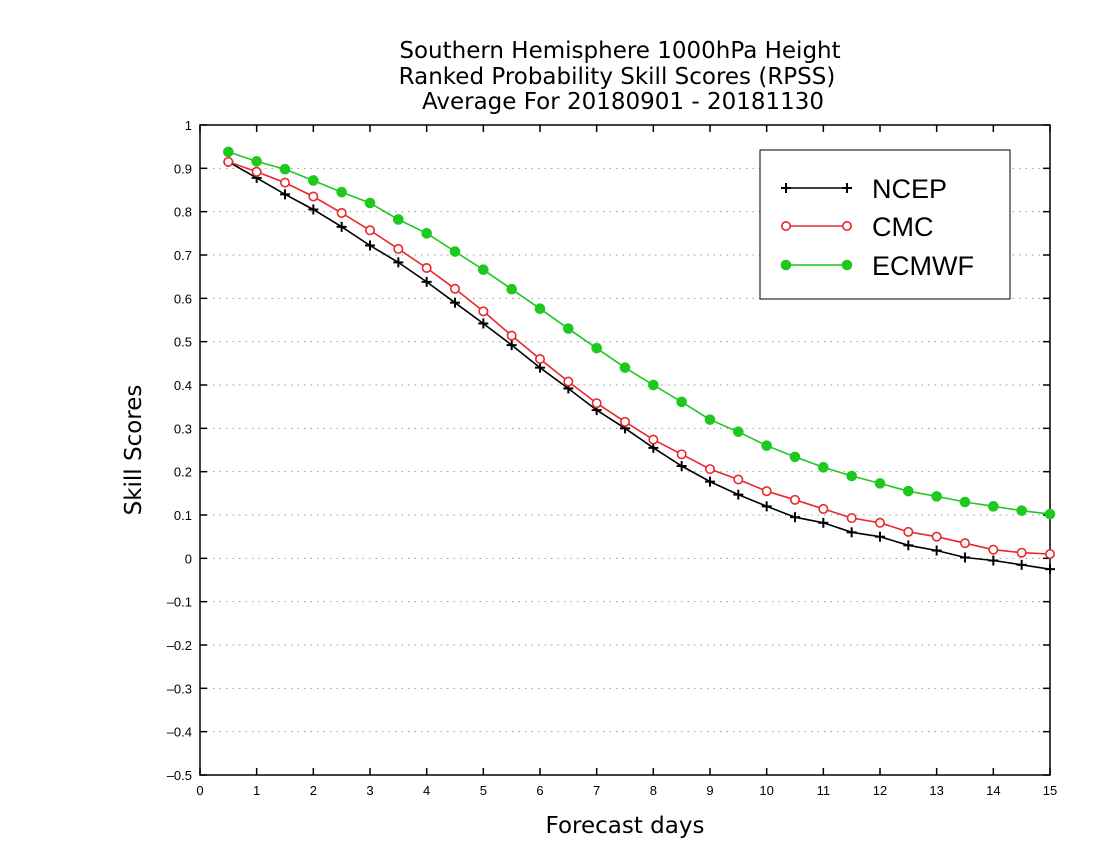 This screenshot has height=850, width=1100. I want to click on x-tick-label: 6, so click(539, 790).